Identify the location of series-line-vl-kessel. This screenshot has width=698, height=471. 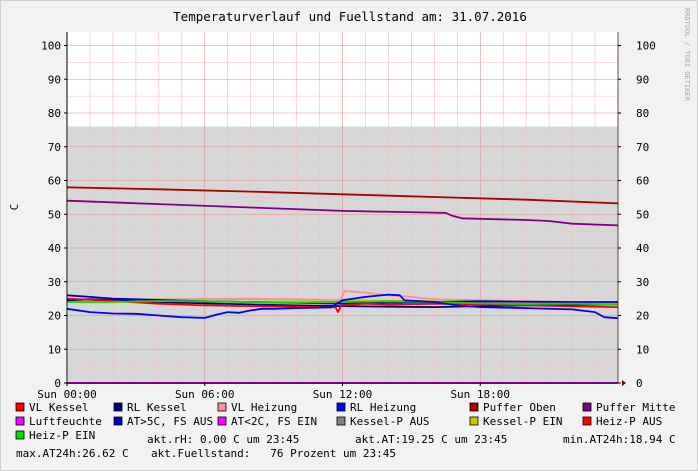
(342, 305).